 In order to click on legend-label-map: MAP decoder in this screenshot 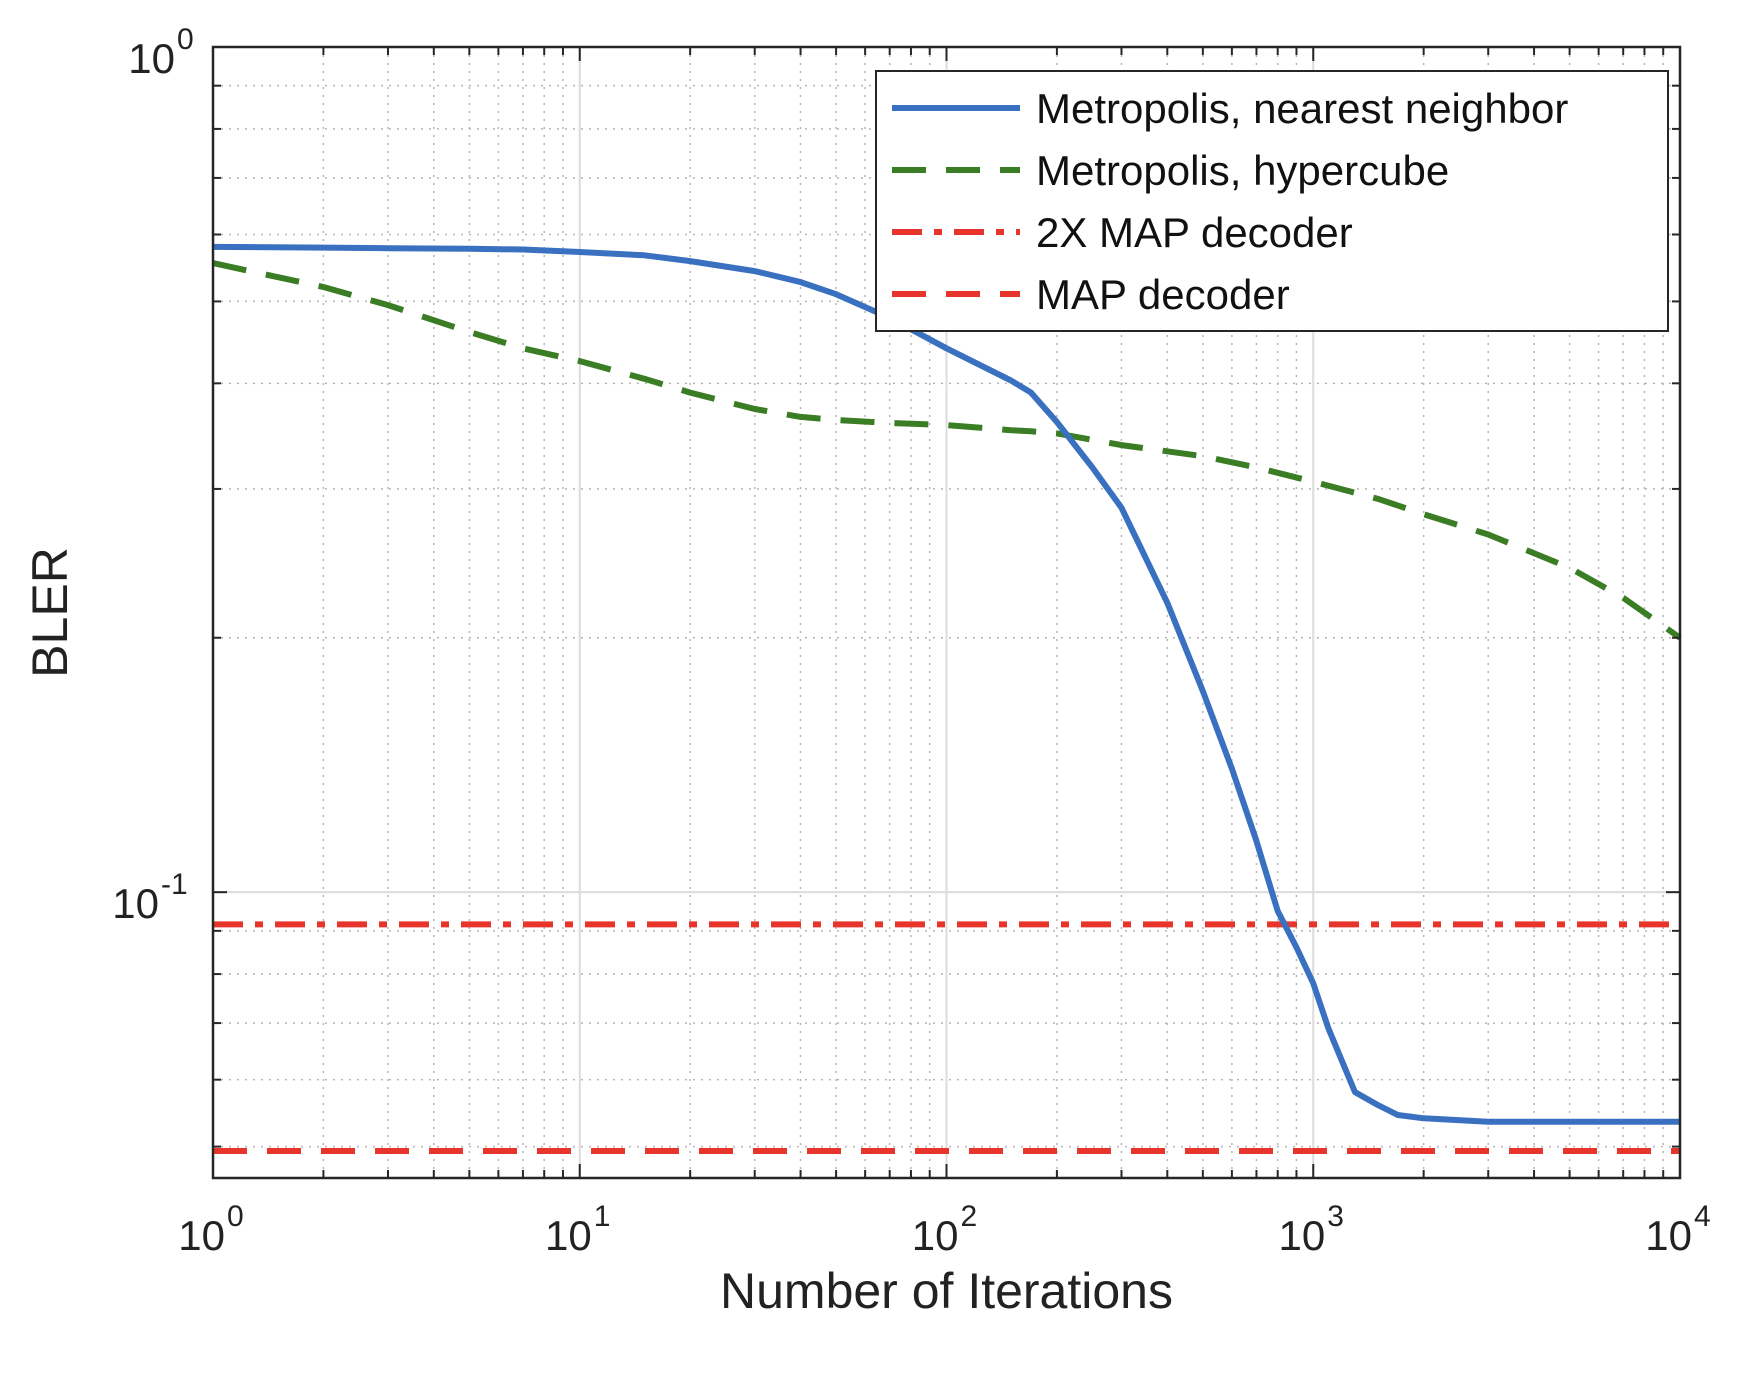, I will do `click(1163, 294)`.